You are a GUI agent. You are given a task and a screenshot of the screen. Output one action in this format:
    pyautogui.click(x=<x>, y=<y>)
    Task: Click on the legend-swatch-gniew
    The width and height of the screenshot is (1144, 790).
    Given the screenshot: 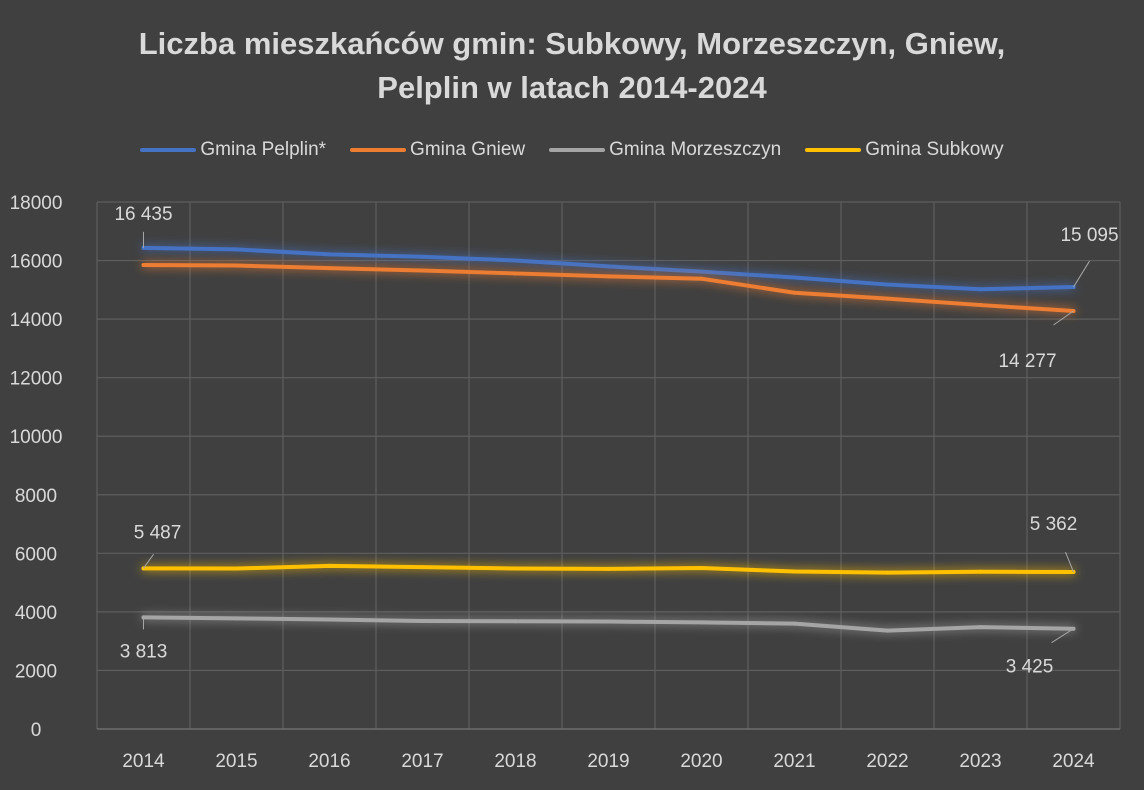 What is the action you would take?
    pyautogui.click(x=378, y=150)
    